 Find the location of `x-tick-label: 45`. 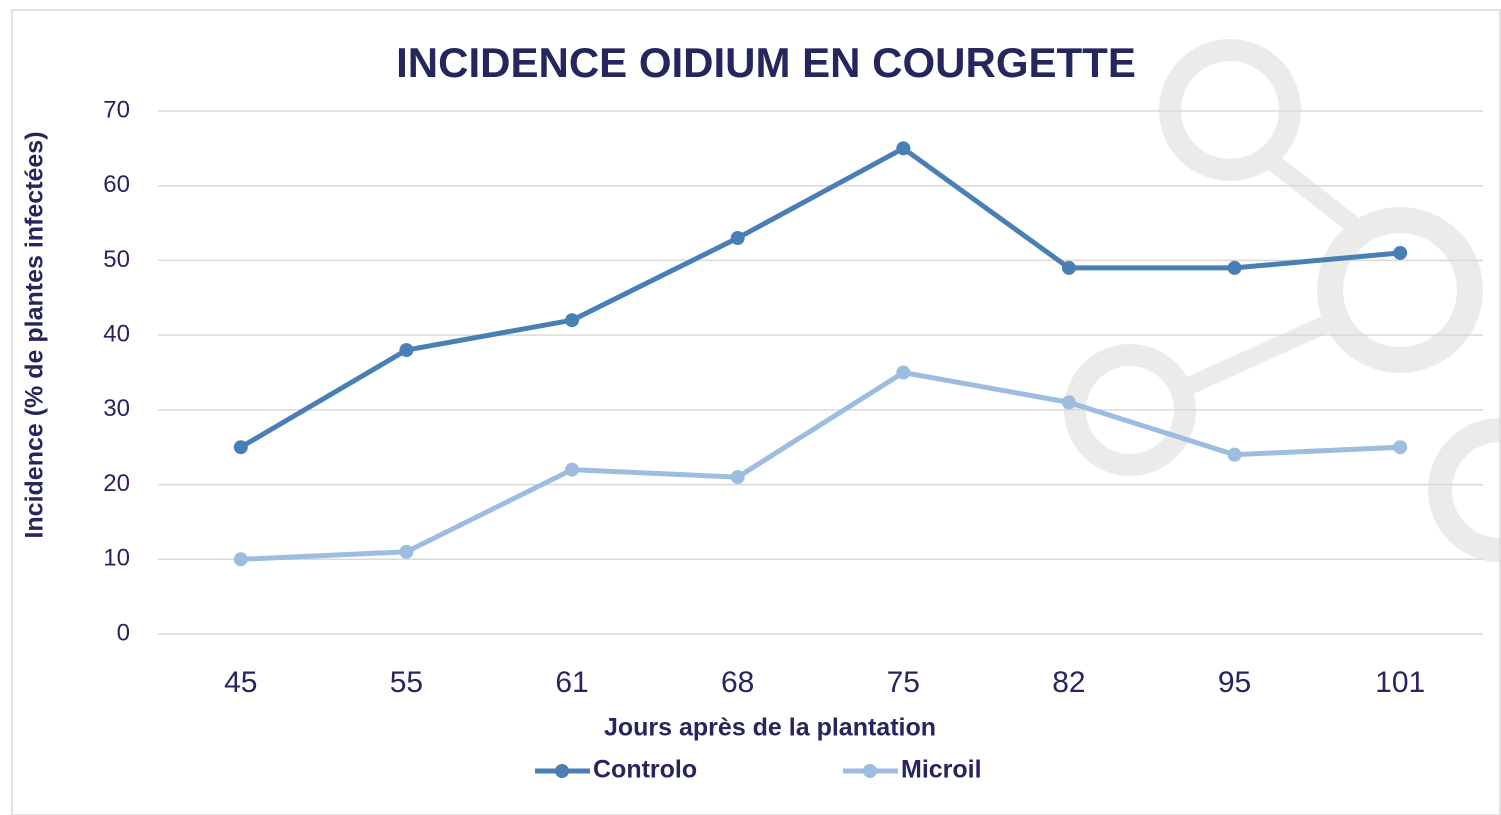

x-tick-label: 45 is located at coordinates (240, 682).